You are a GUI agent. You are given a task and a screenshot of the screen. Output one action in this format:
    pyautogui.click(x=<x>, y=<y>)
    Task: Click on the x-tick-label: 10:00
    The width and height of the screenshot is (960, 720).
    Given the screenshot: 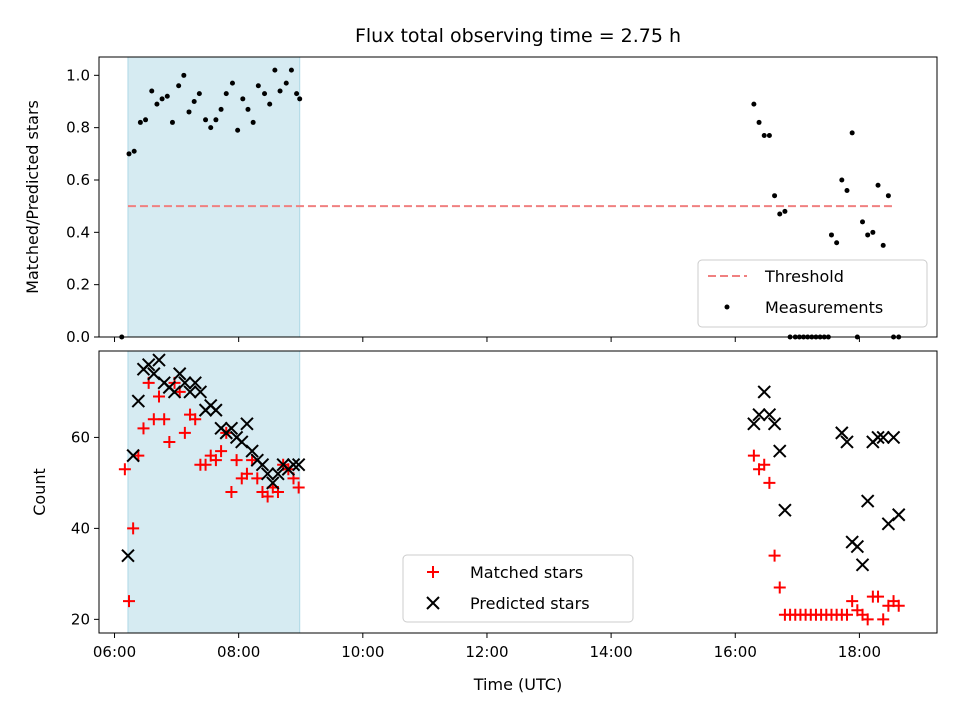 What is the action you would take?
    pyautogui.click(x=362, y=652)
    